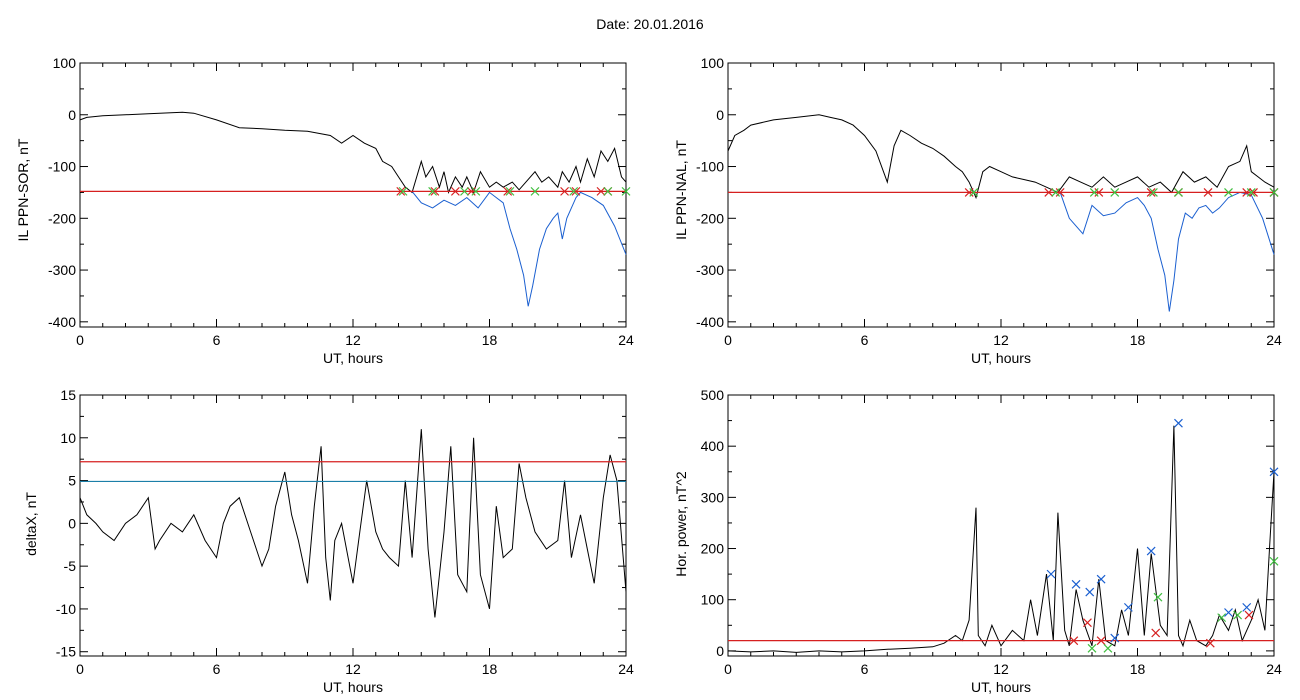  I want to click on ylabel: deltaX, nT, so click(31, 524).